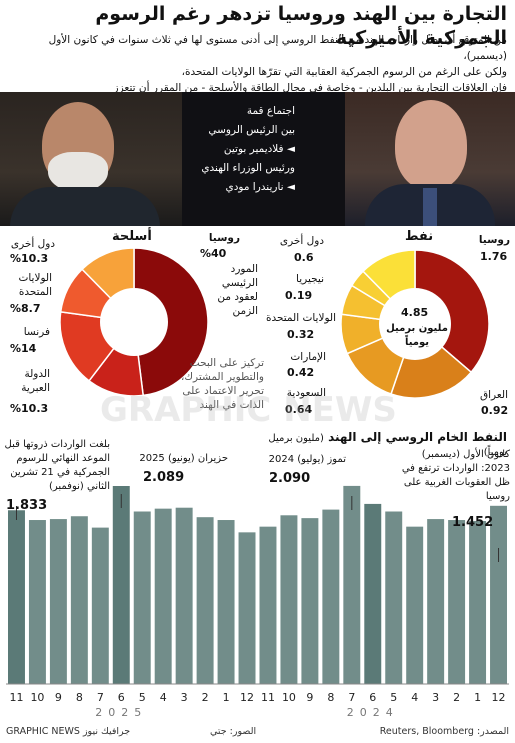 The image size is (515, 743). Describe the element at coordinates (270, 111) in the screenshot. I see `caption-line-1: اجتماع قمة` at that location.